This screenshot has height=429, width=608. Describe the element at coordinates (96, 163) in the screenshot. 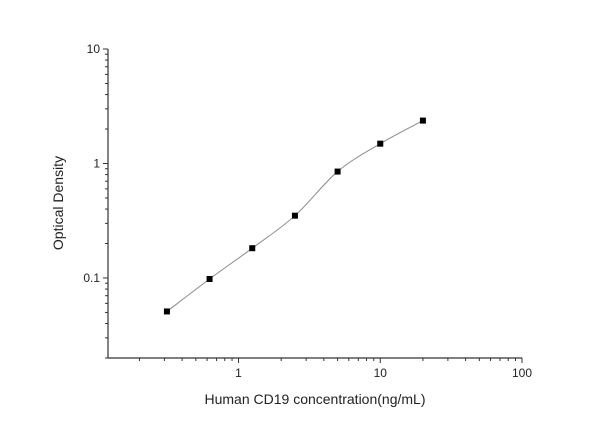

I see `y-tick-label: 1` at that location.